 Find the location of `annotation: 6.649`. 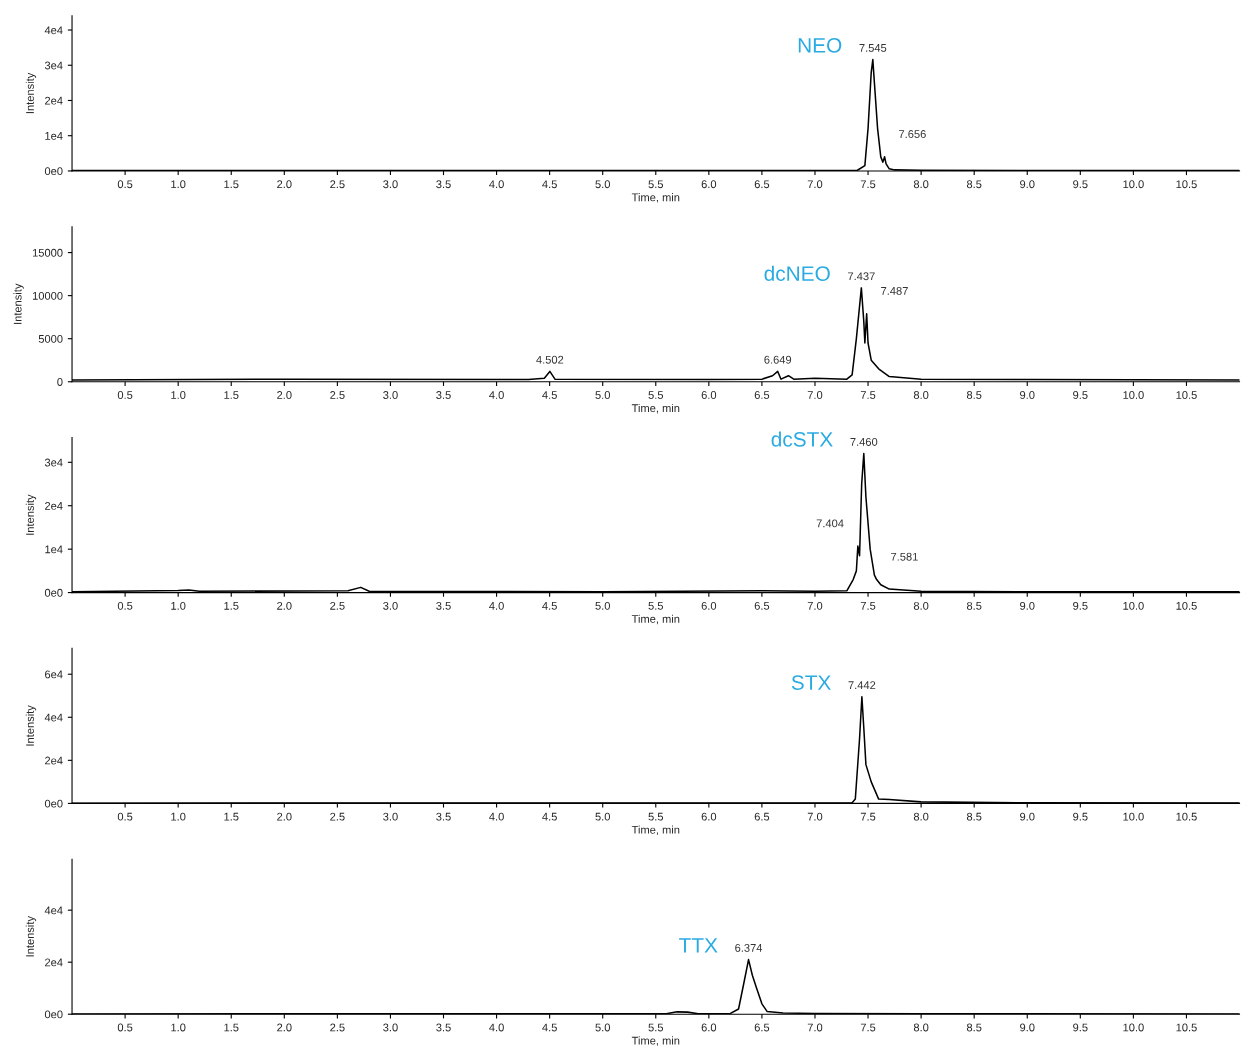

annotation: 6.649 is located at coordinates (778, 359).